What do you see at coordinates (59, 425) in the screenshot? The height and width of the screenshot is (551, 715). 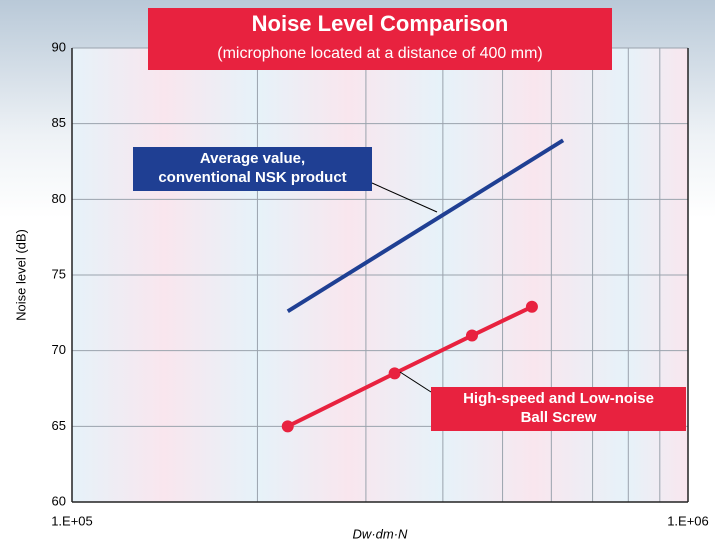 I see `y-tick-label: 65` at bounding box center [59, 425].